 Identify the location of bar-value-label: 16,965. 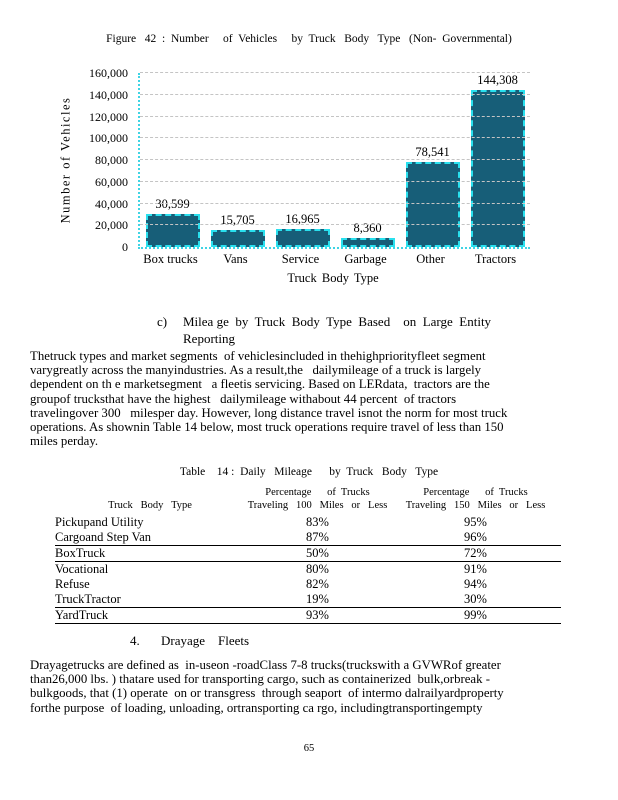
(302, 218).